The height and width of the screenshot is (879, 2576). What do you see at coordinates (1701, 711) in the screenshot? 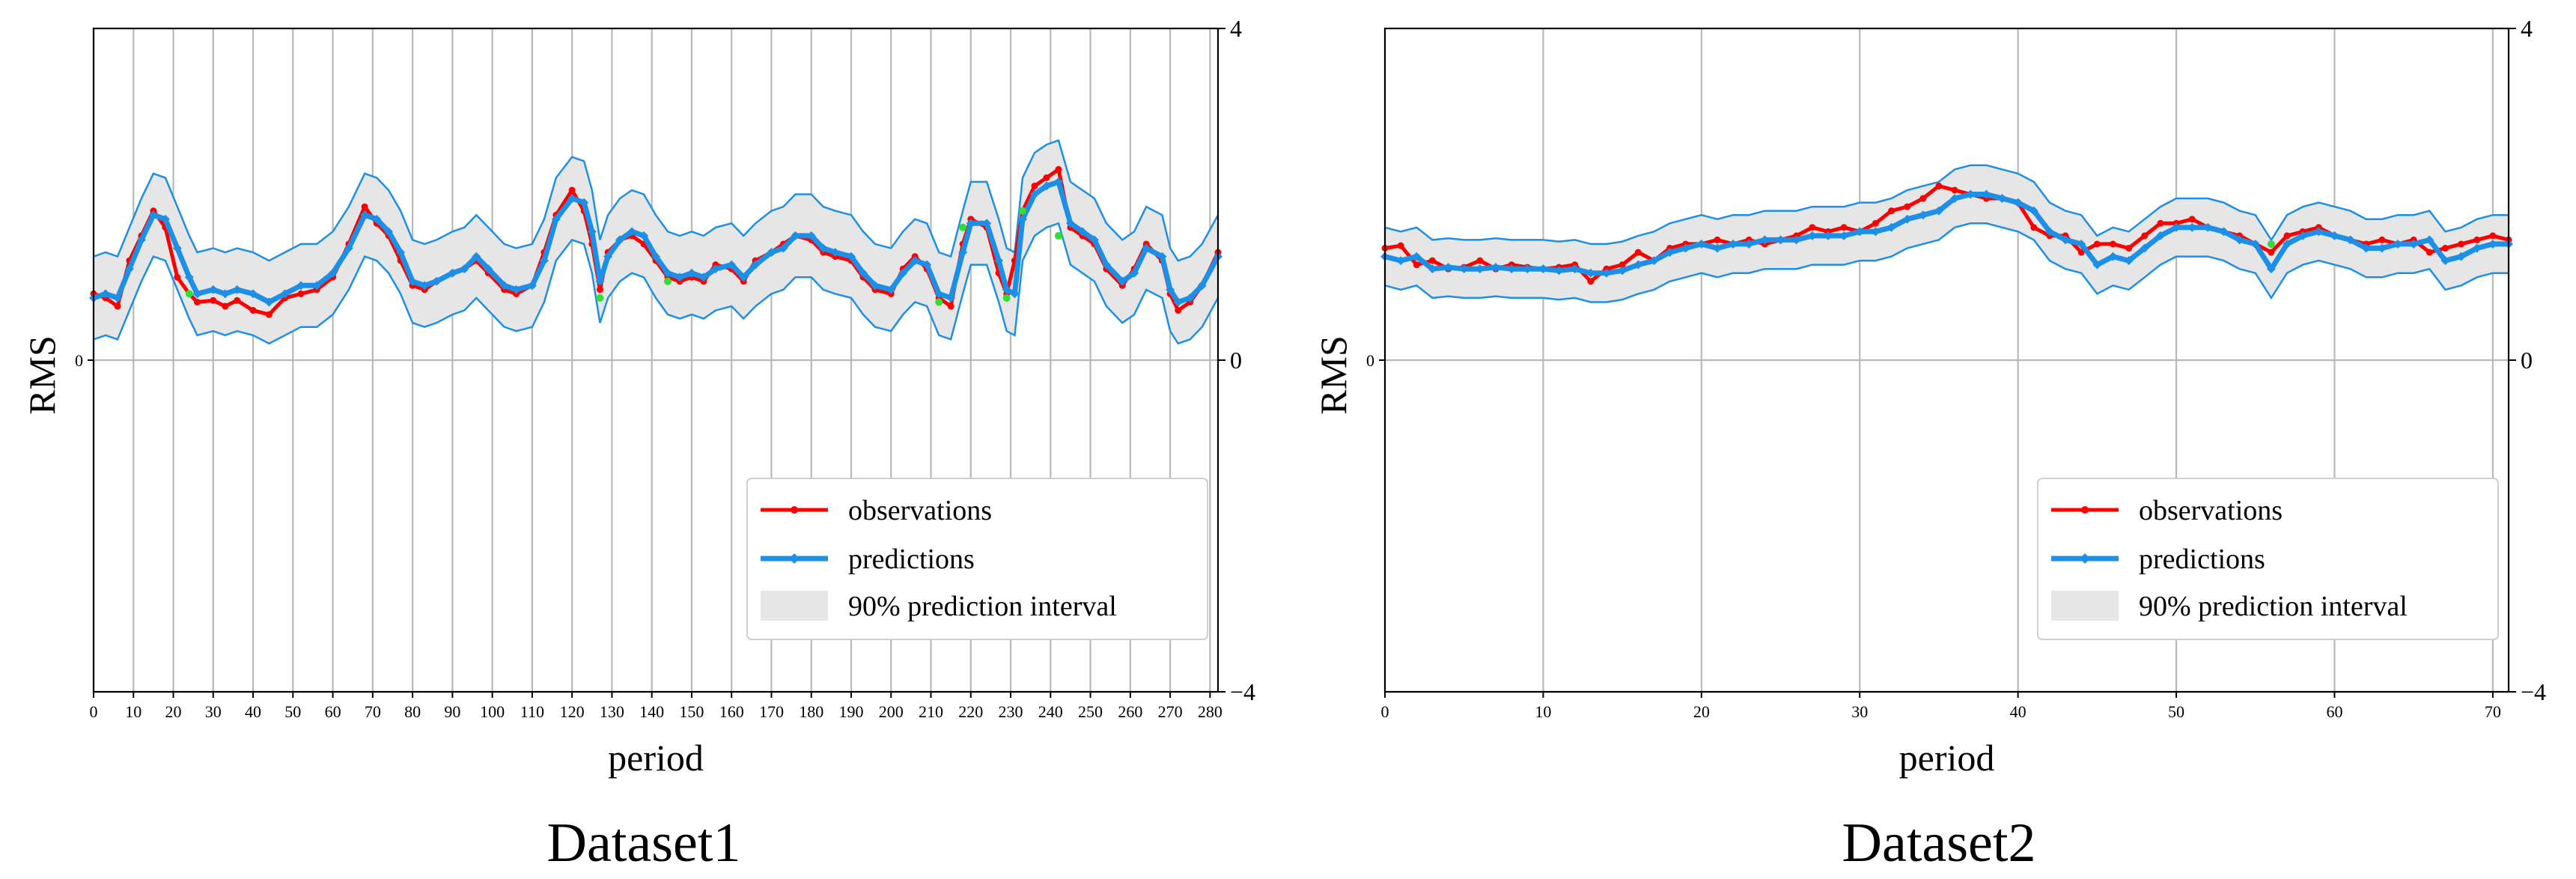
I see `x-tick-label: 20` at bounding box center [1701, 711].